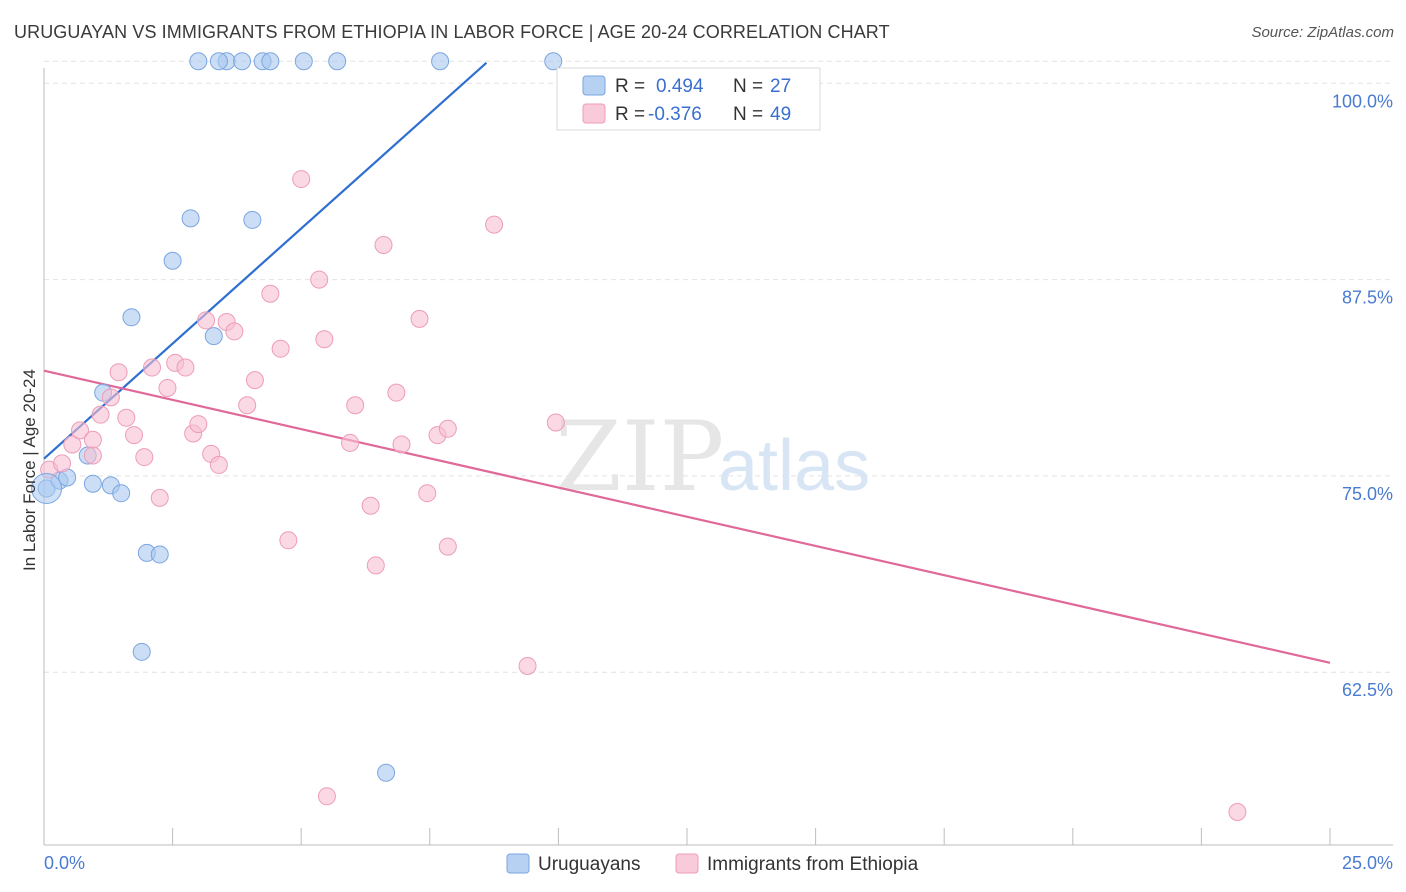 The image size is (1406, 892). I want to click on watermark-atlas: atlas, so click(794, 466).